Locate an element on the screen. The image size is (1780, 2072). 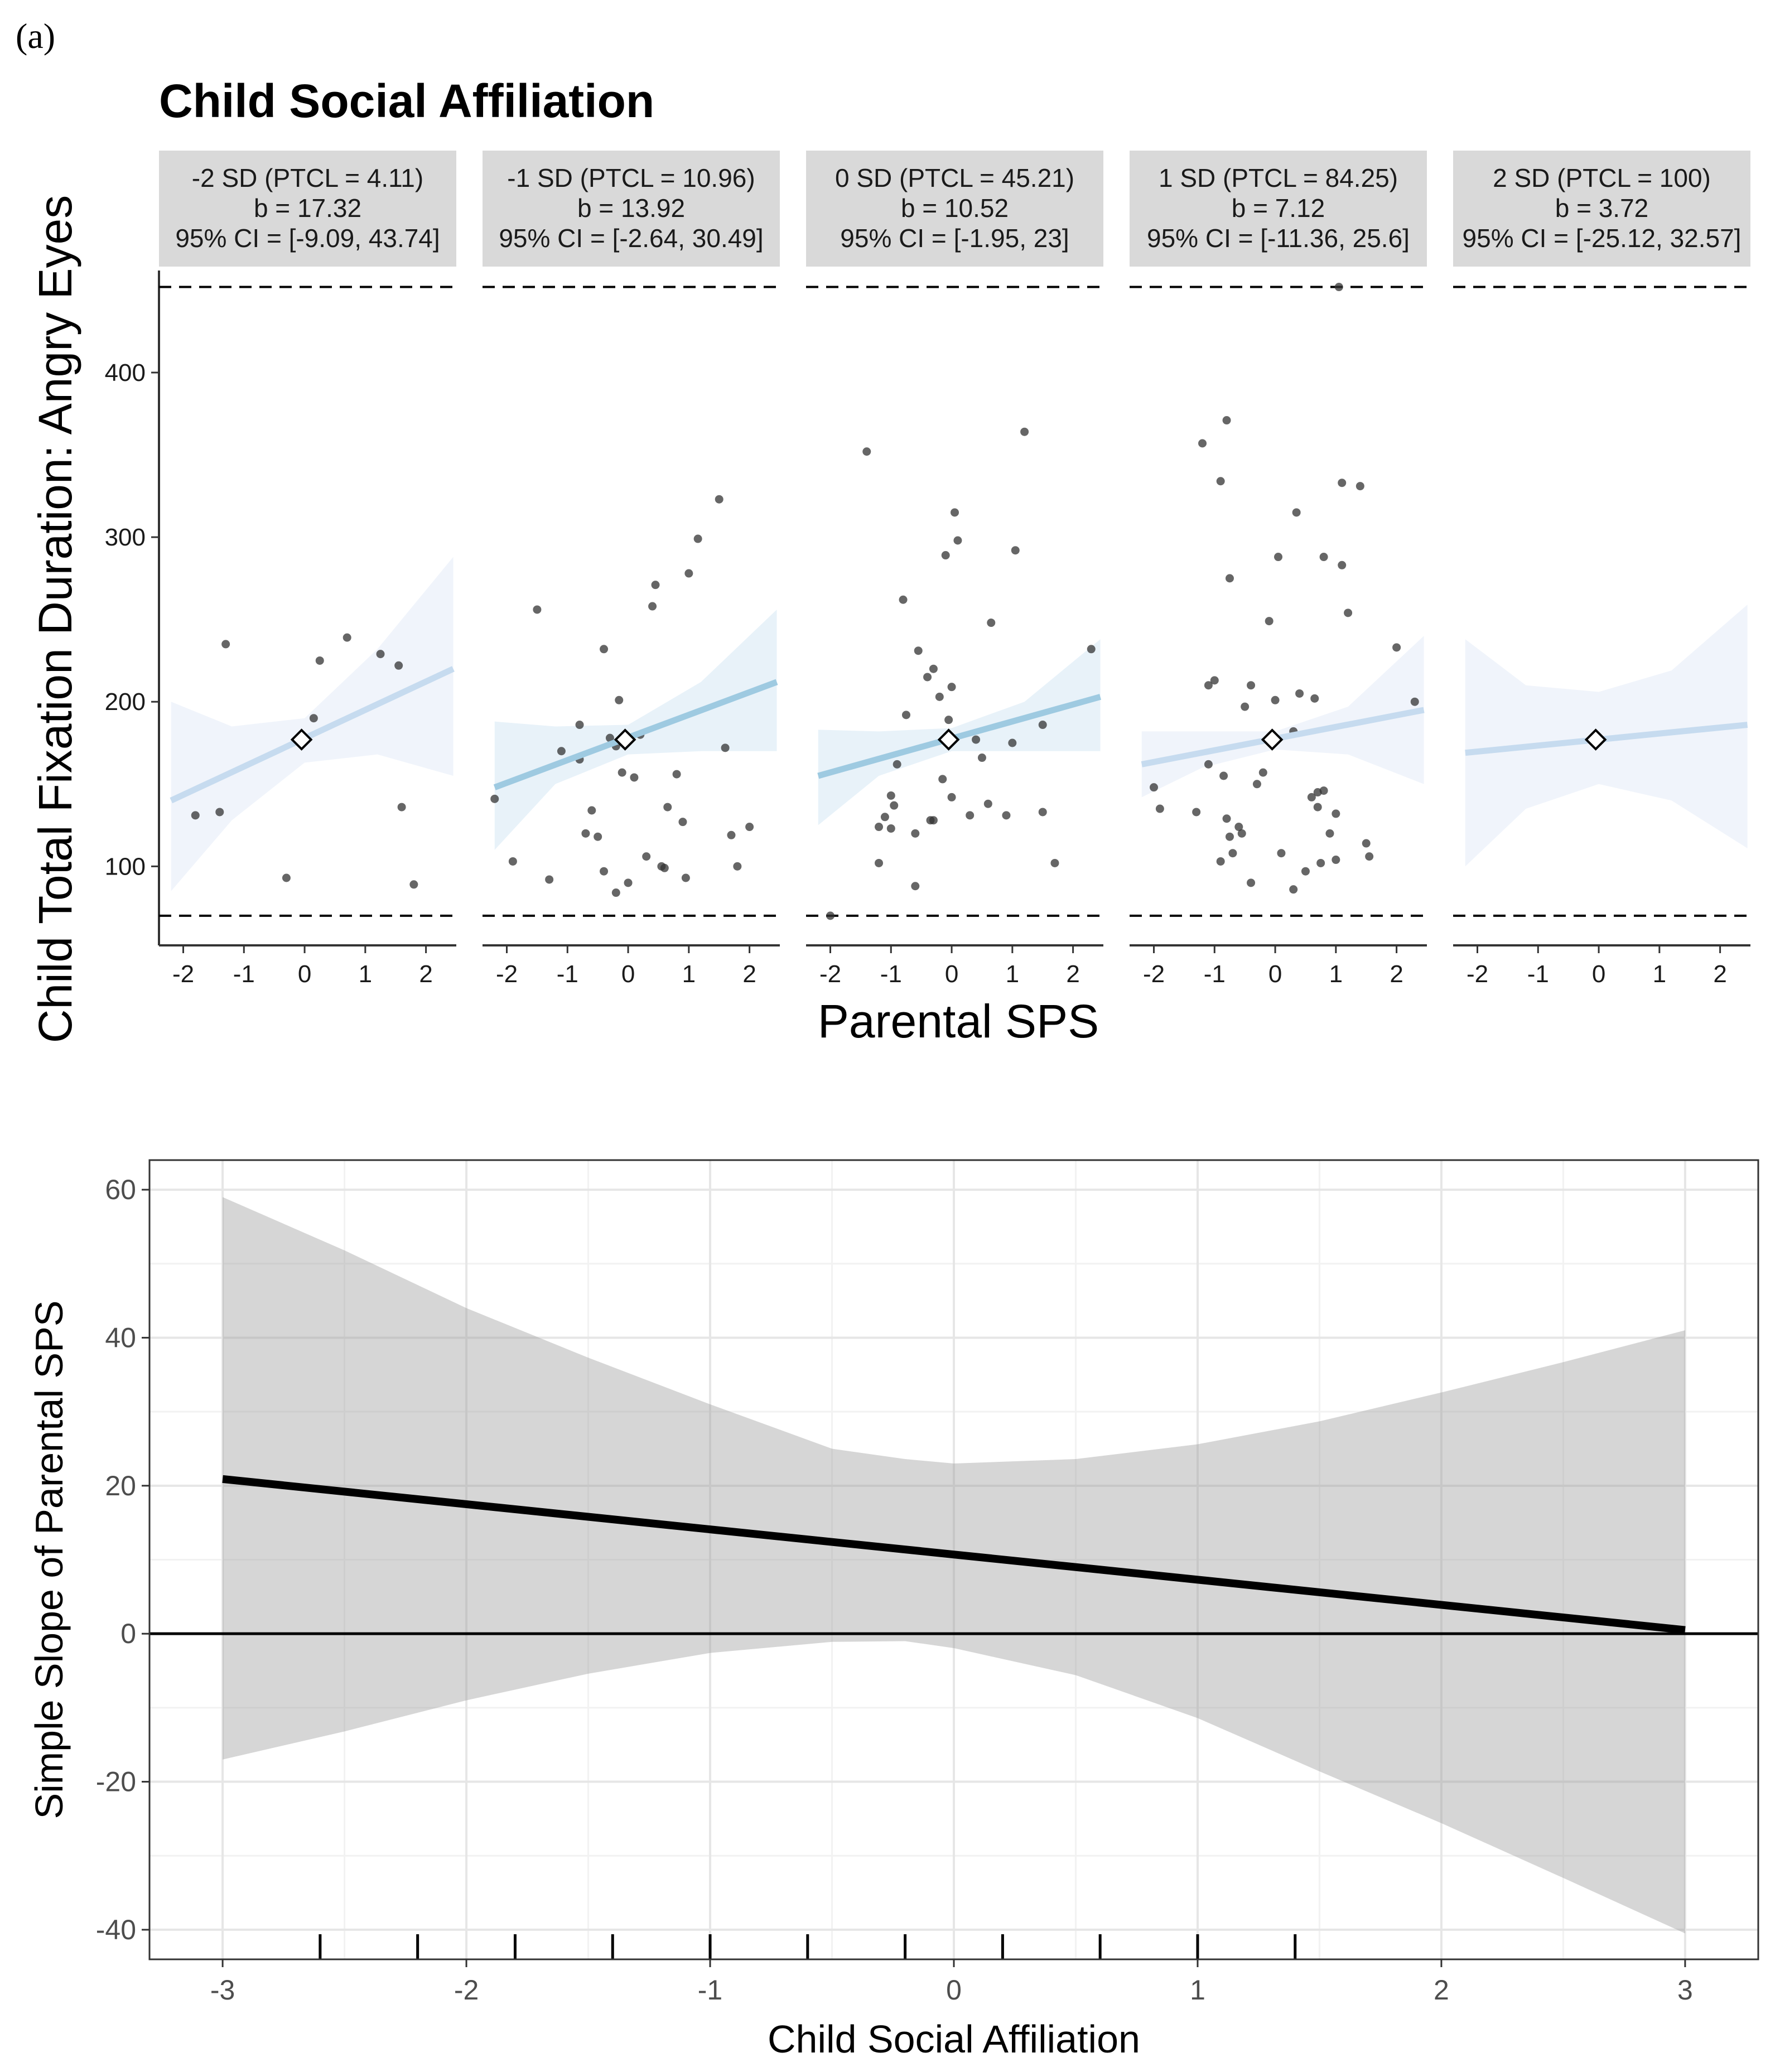
y-tick-label: -40 is located at coordinates (116, 1929).